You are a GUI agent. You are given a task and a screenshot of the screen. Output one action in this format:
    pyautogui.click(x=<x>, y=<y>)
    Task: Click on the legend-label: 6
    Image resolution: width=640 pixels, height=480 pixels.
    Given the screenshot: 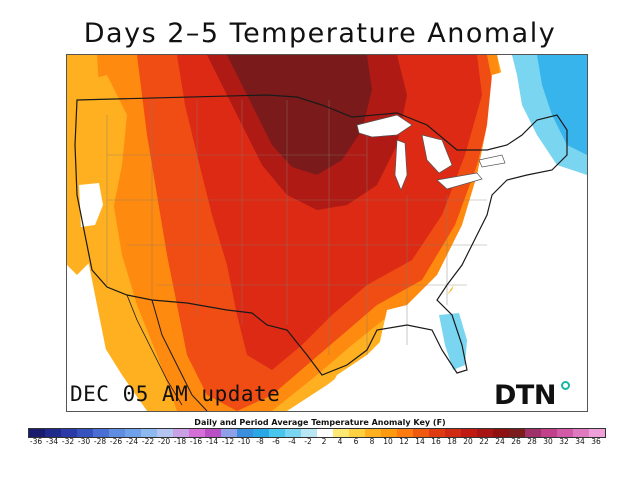 What is the action you would take?
    pyautogui.click(x=356, y=441)
    